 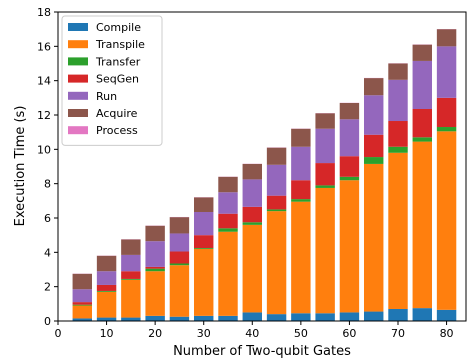 What do you see at coordinates (44, 12) in the screenshot?
I see `y-tick-label-18: 18` at bounding box center [44, 12].